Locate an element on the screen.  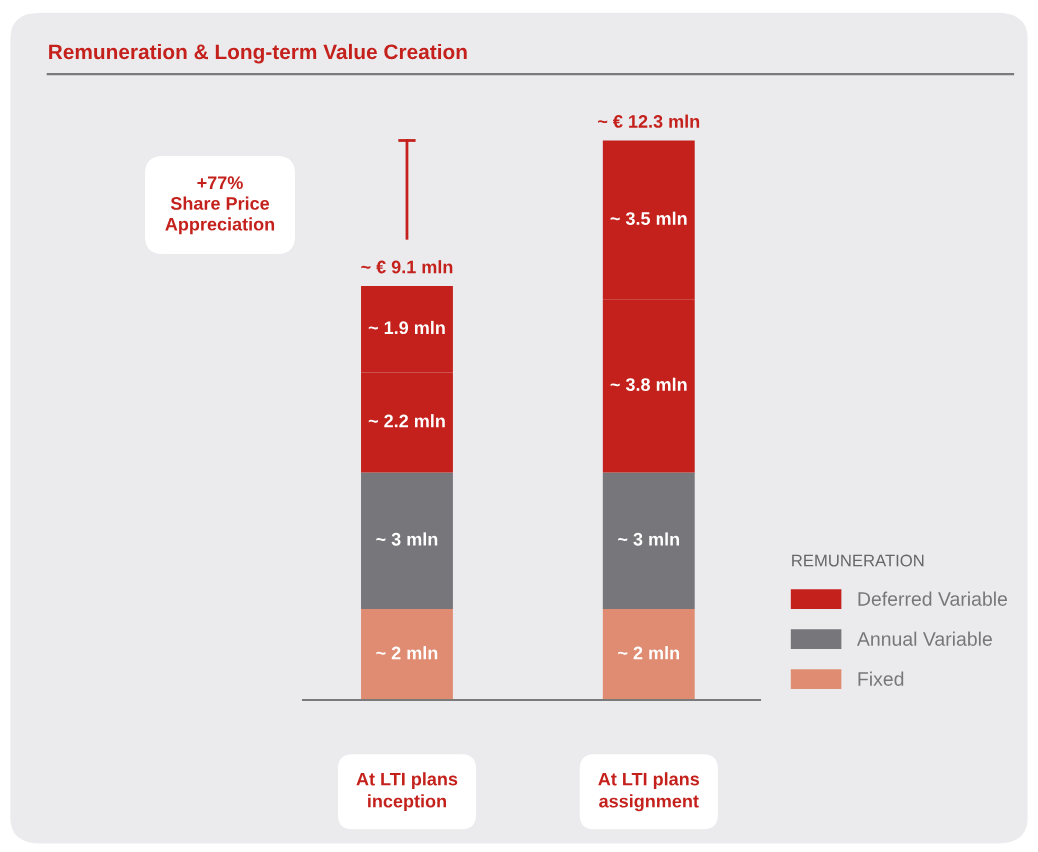
chart-title: Remuneration & Long-term Value Creation is located at coordinates (258, 53).